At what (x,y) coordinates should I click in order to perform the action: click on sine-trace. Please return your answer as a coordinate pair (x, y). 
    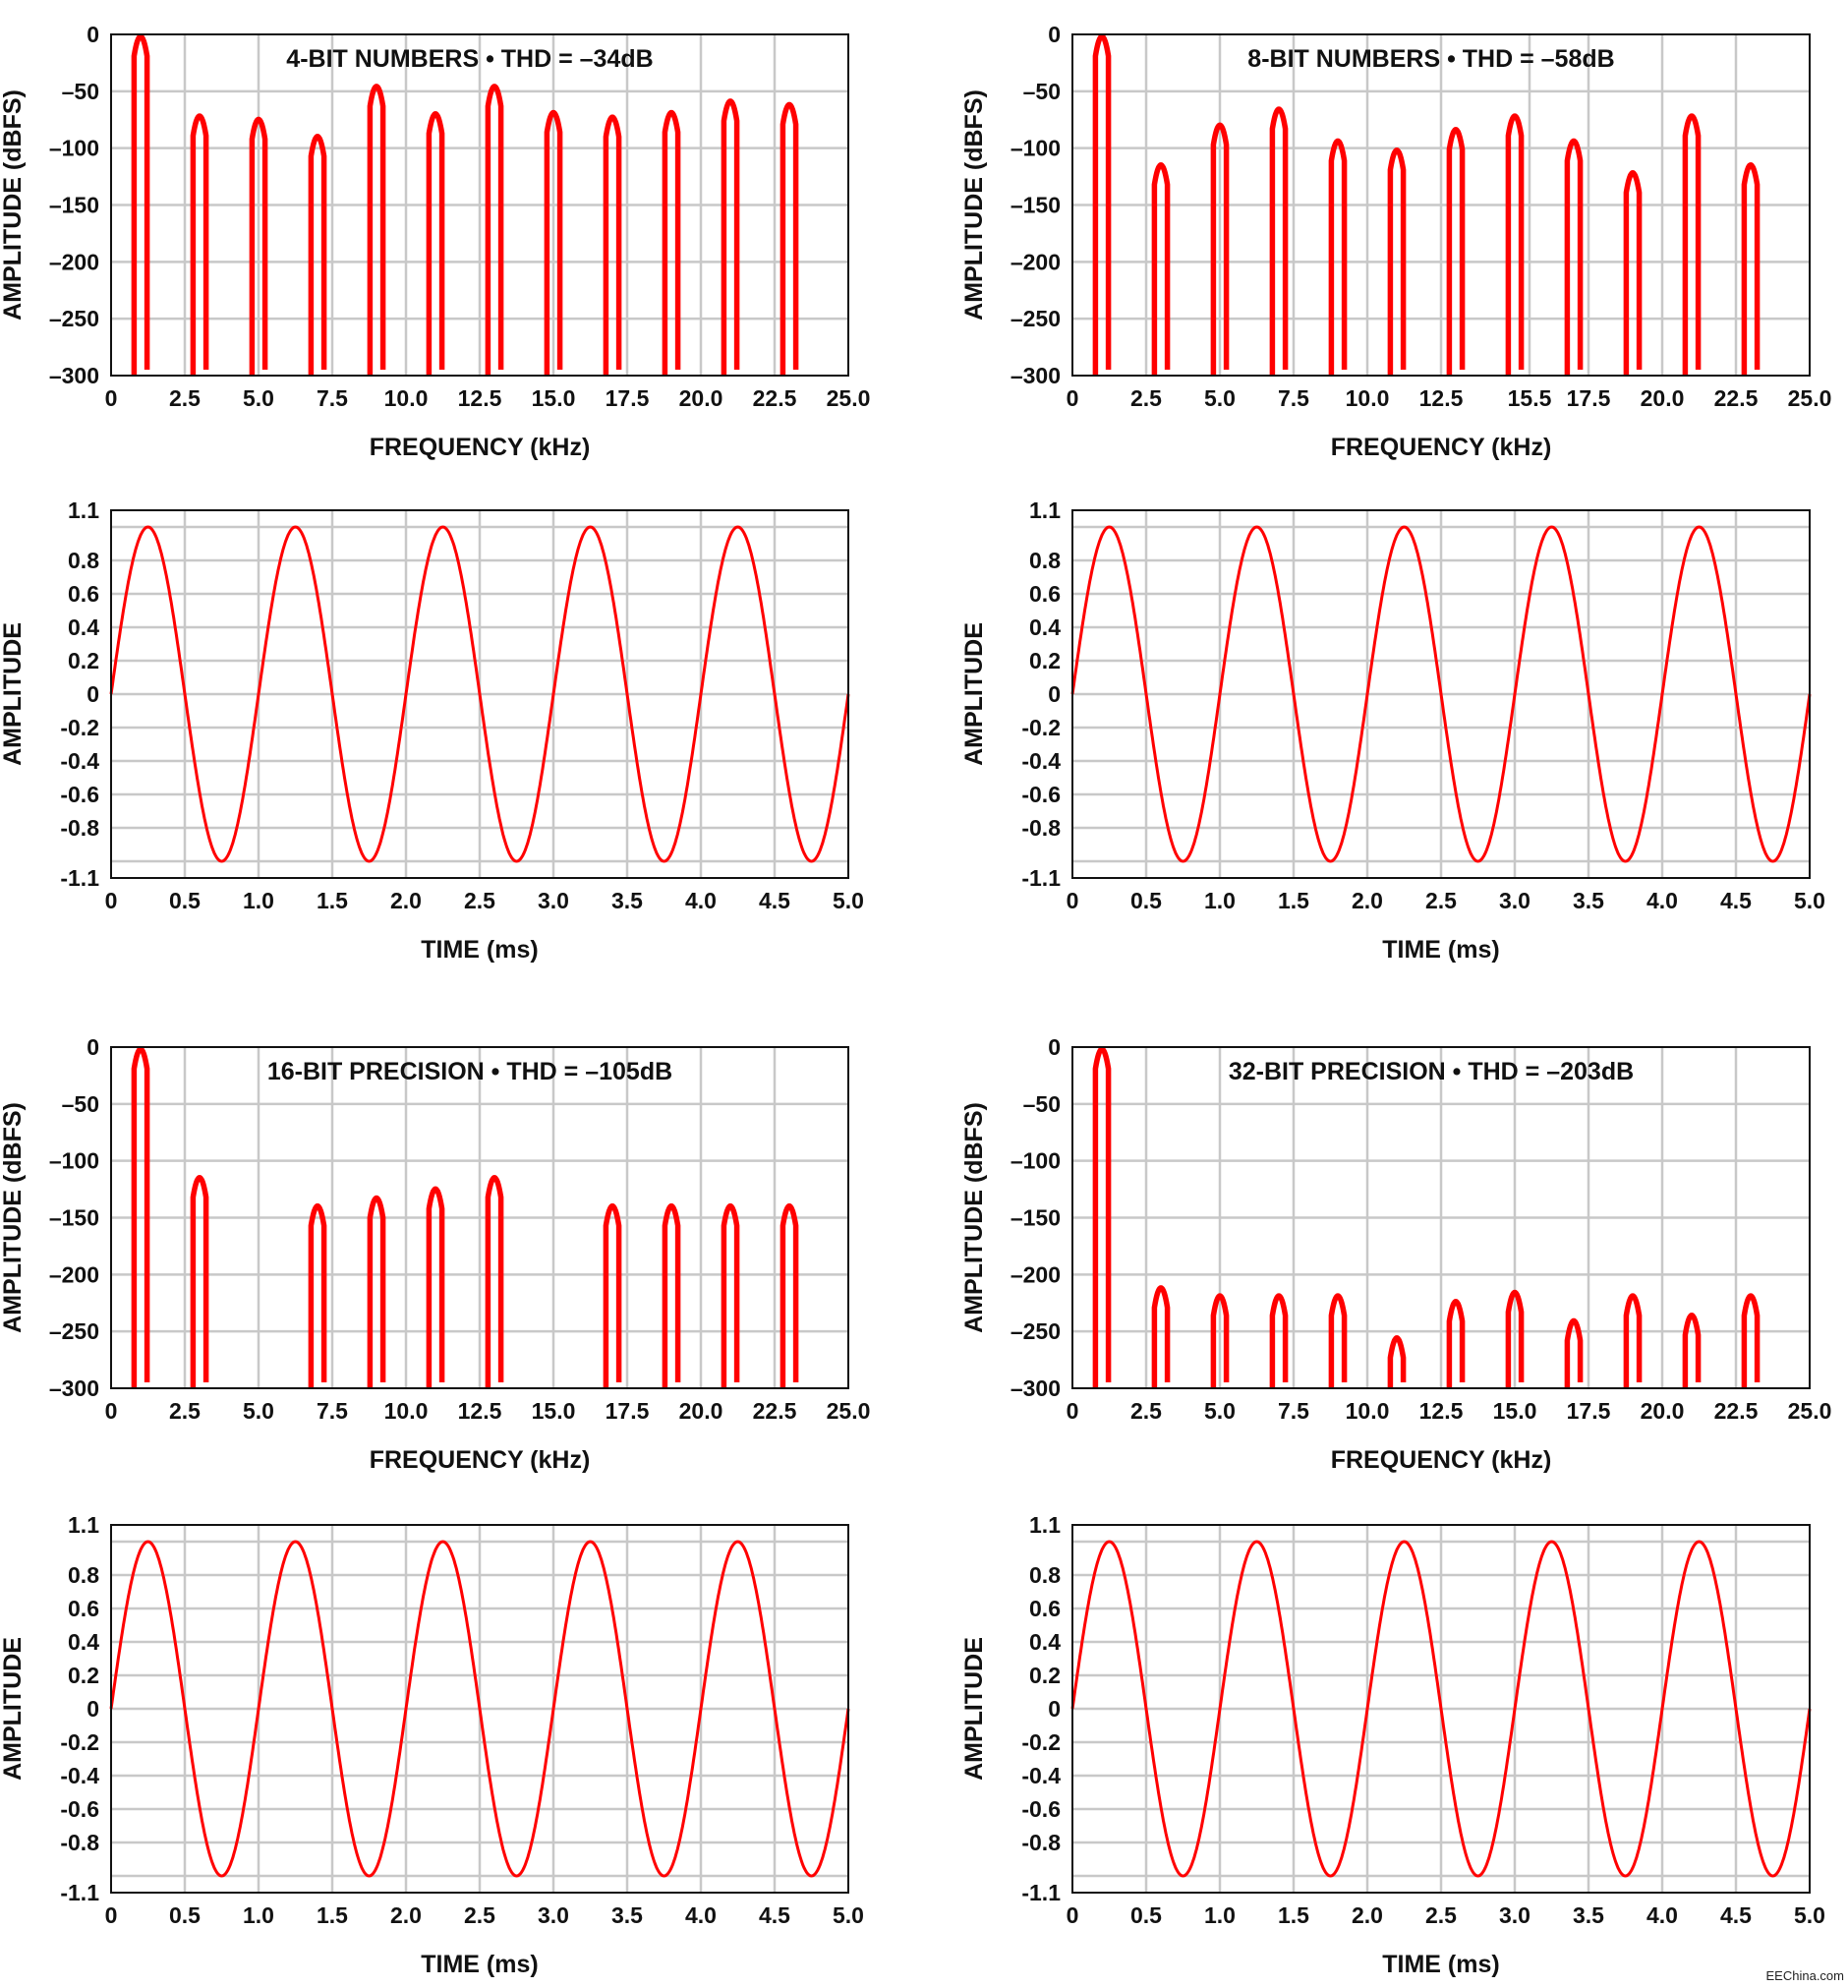
    Looking at the image, I should click on (480, 1709).